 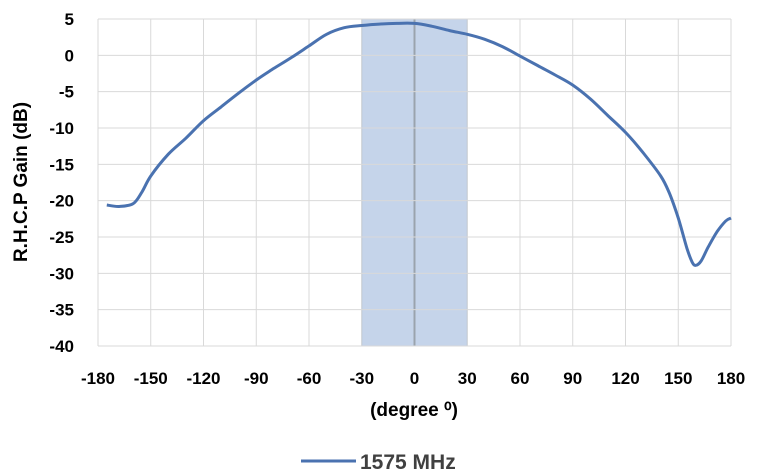 I want to click on y-axis-title: R.H.C.P Gain (dB), so click(x=21, y=182).